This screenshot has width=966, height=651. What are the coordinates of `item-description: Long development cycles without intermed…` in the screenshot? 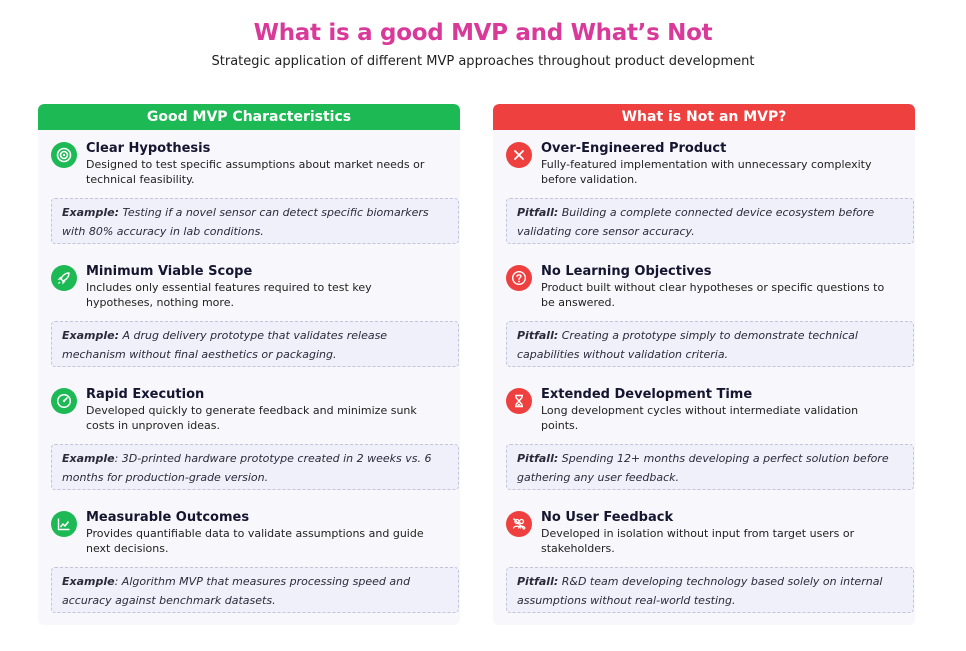 It's located at (700, 418).